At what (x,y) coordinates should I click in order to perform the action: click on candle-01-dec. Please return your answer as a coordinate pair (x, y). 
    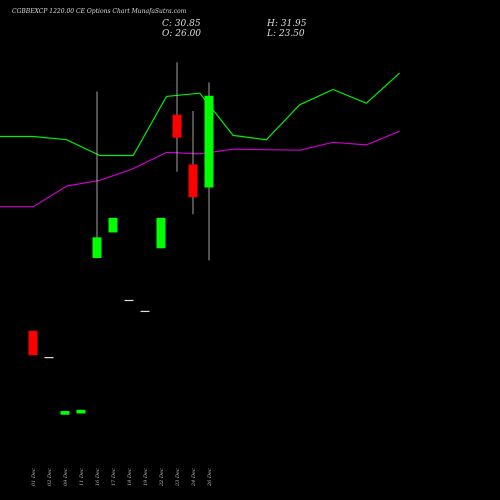
    Looking at the image, I should click on (33, 343).